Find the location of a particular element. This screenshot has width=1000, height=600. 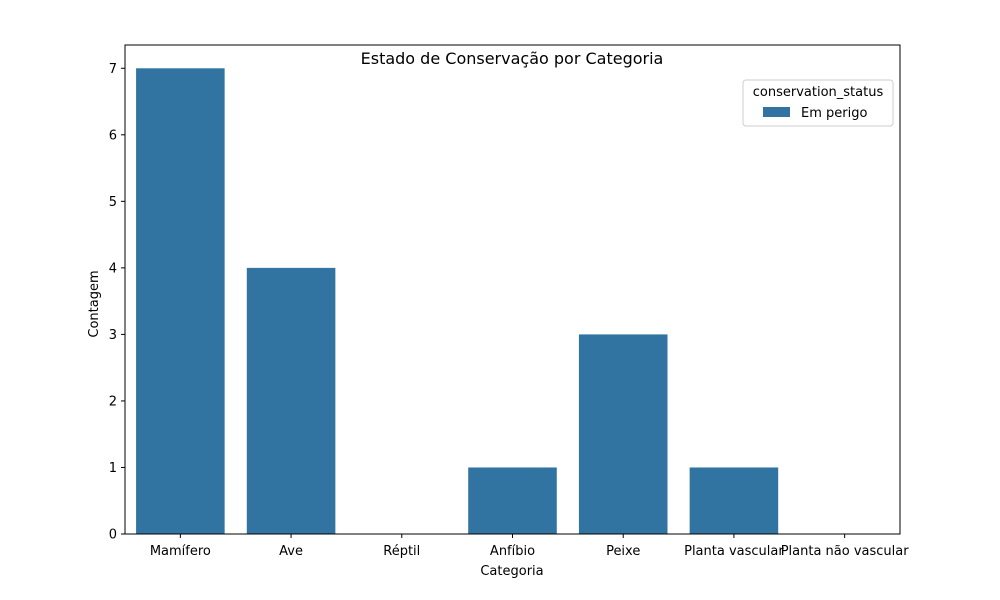

y-axis-label: Contagem is located at coordinates (94, 303).